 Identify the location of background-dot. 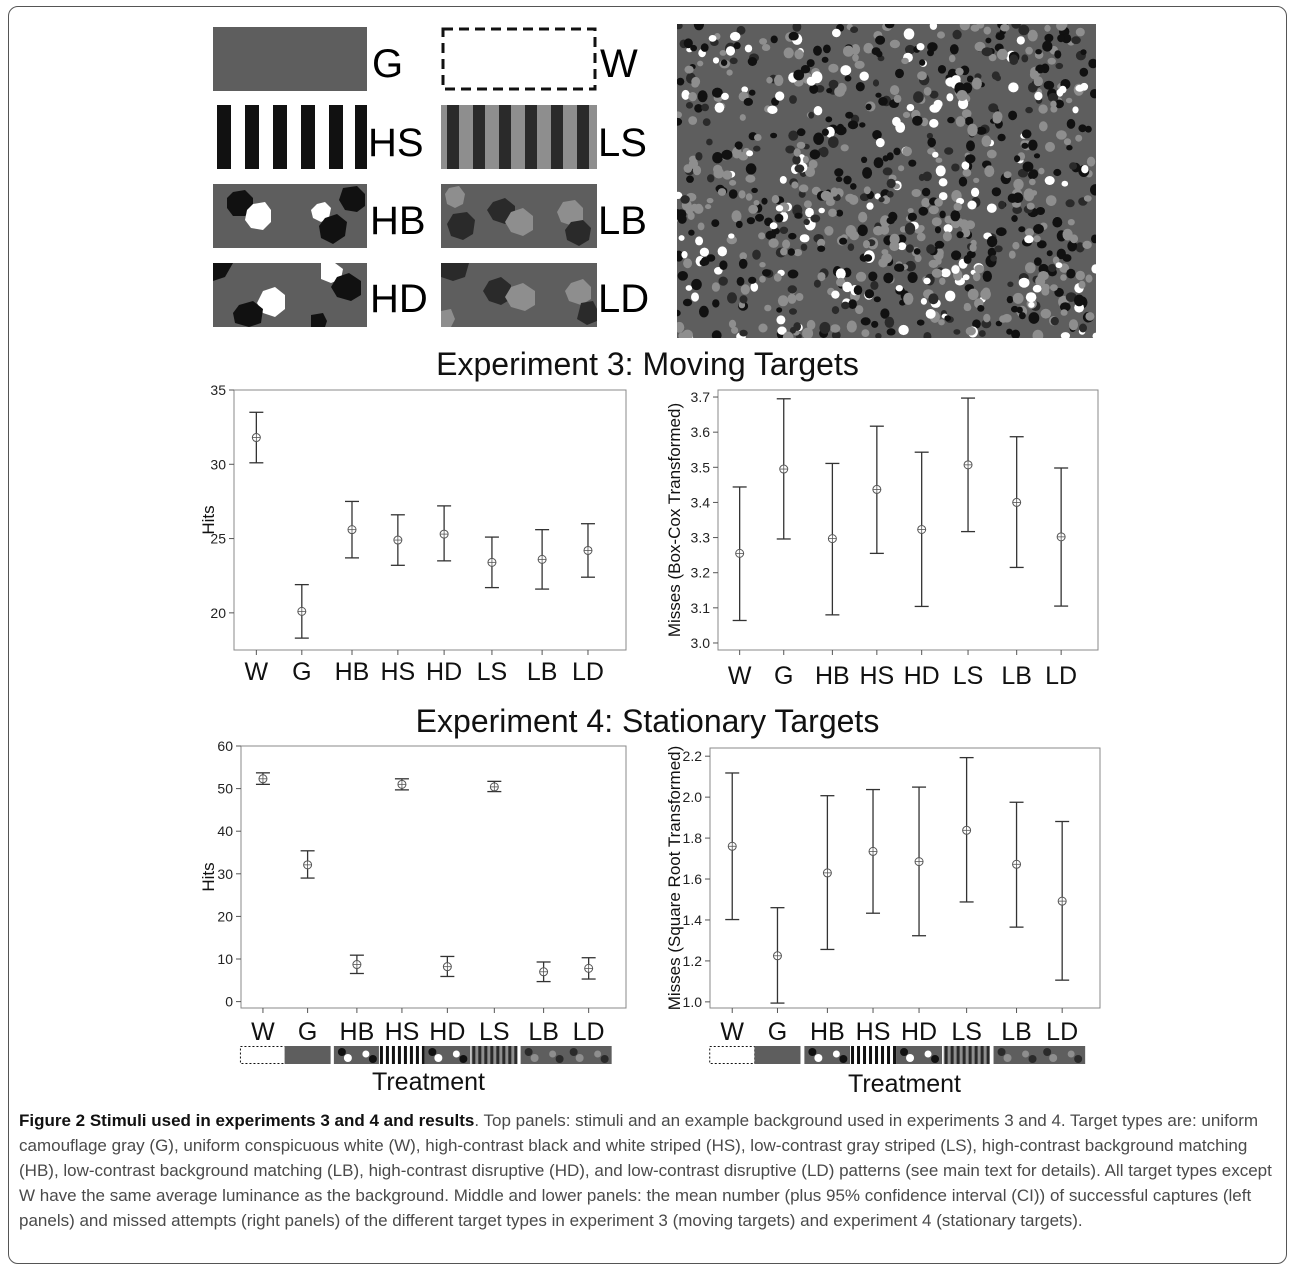
(679, 313).